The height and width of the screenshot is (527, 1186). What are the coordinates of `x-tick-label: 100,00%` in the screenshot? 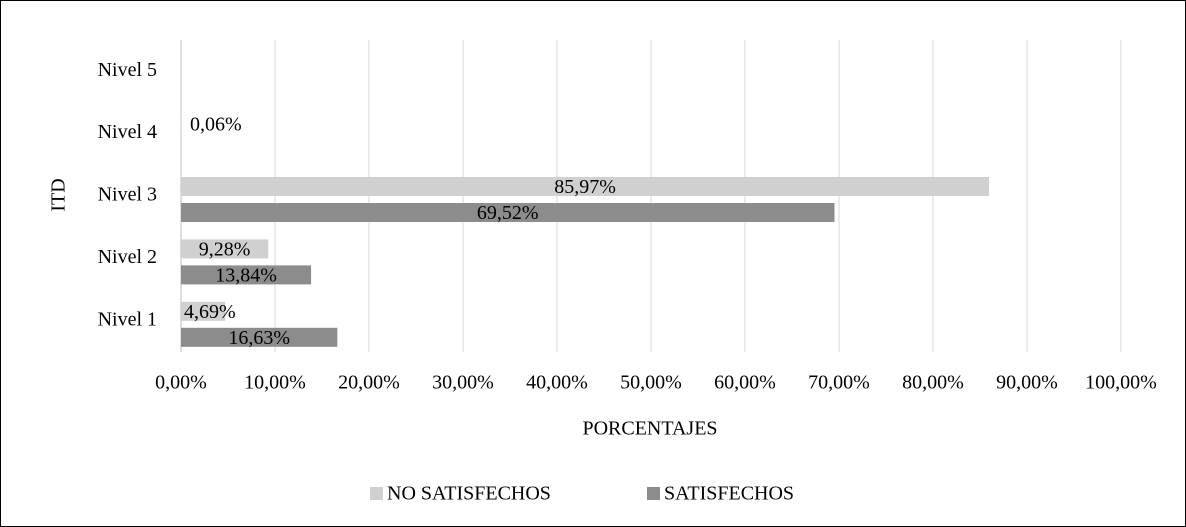 It's located at (1121, 383).